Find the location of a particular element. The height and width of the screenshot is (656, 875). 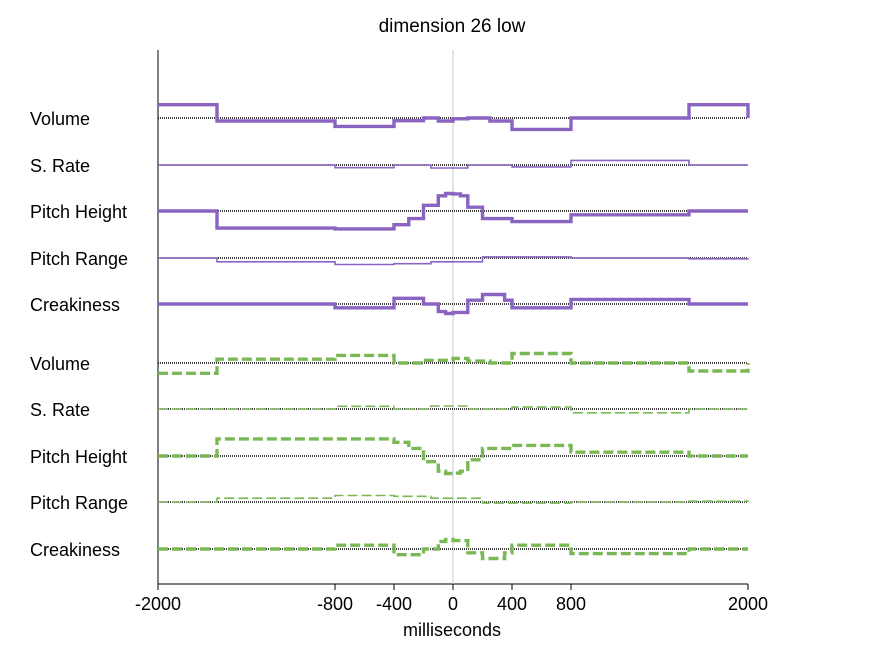

x-tick-label: 800 is located at coordinates (571, 604).